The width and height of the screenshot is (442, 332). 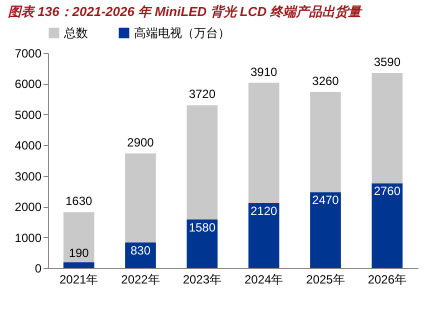 I want to click on data-label: 2900, so click(x=140, y=142).